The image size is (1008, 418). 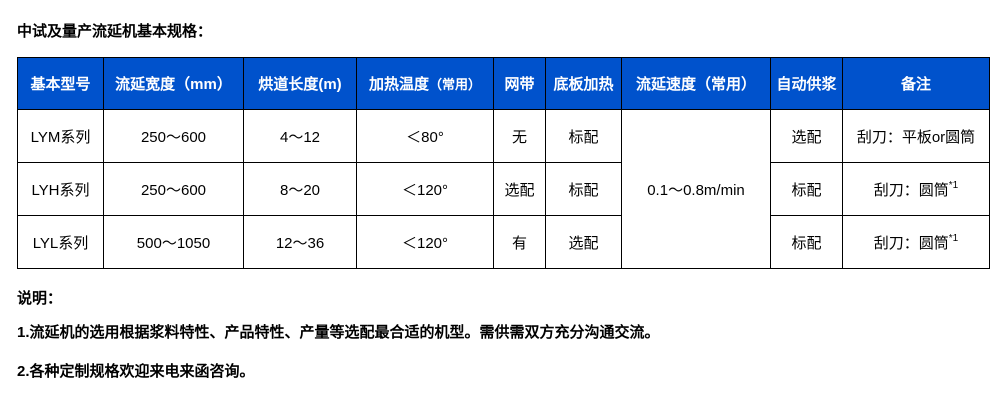 I want to click on cell-model: LYH系列, so click(x=60, y=189).